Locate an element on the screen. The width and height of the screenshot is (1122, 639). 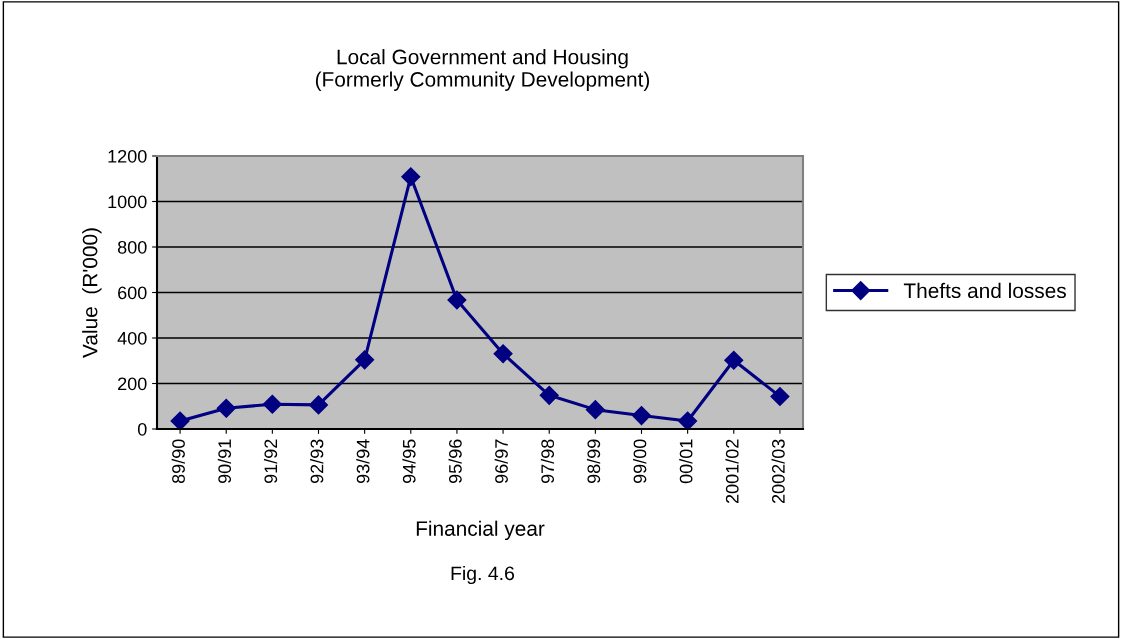
y-tick-label: 0 is located at coordinates (142, 429).